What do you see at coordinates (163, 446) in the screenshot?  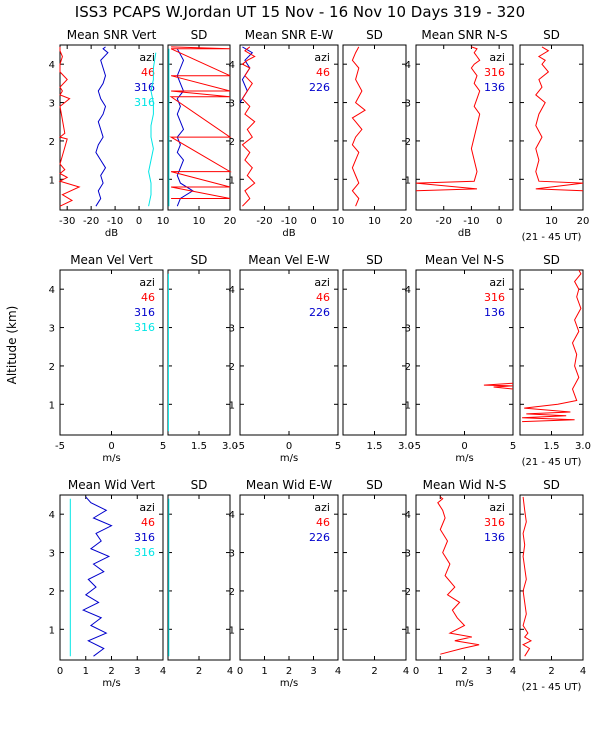 I see `x-tick-label: 5` at bounding box center [163, 446].